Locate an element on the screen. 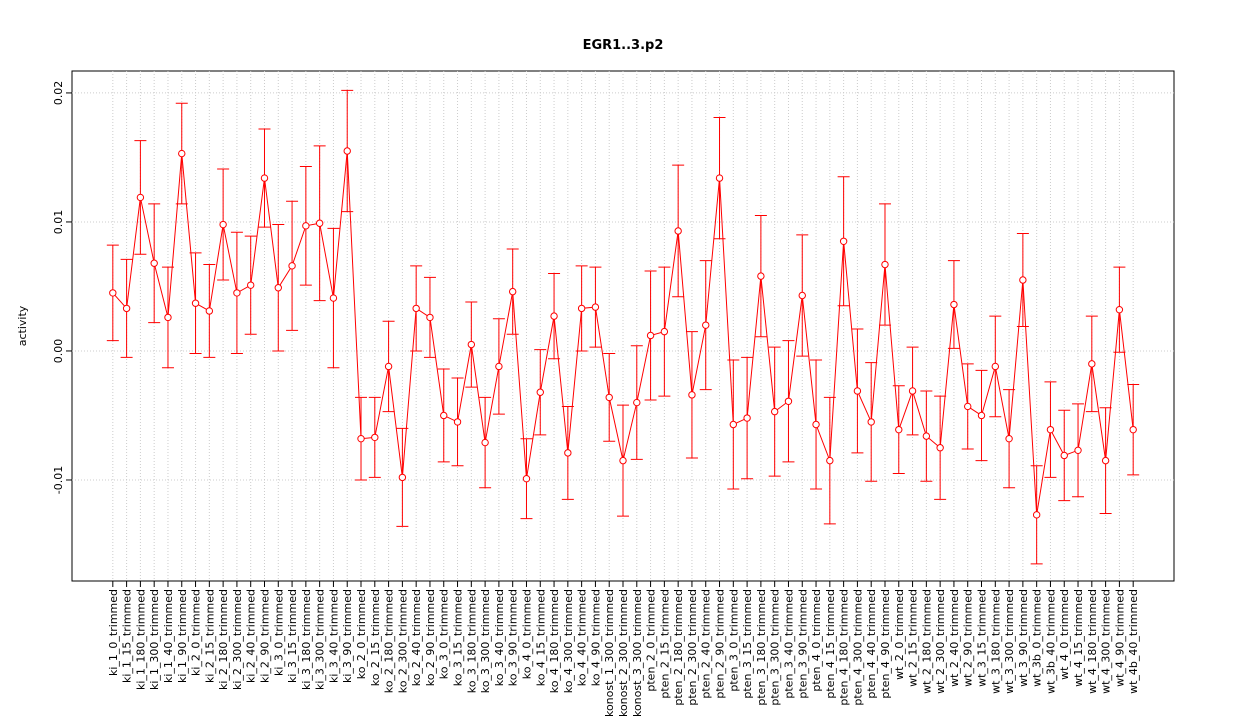 The width and height of the screenshot is (1245, 724). x-tick-label: ko_2_300_trimmed is located at coordinates (402, 641).